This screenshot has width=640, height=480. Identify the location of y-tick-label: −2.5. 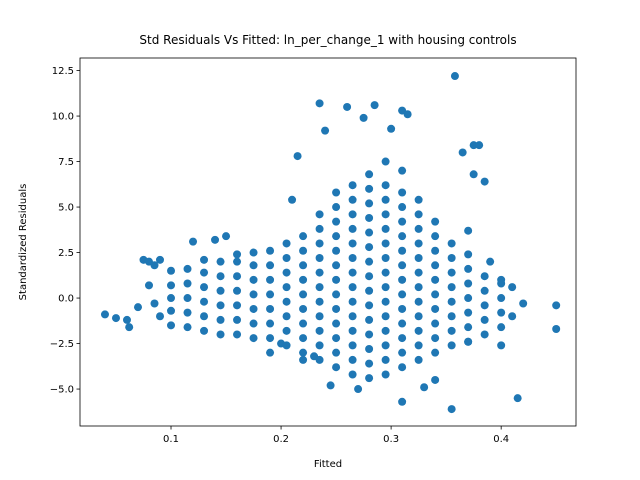
(62, 344).